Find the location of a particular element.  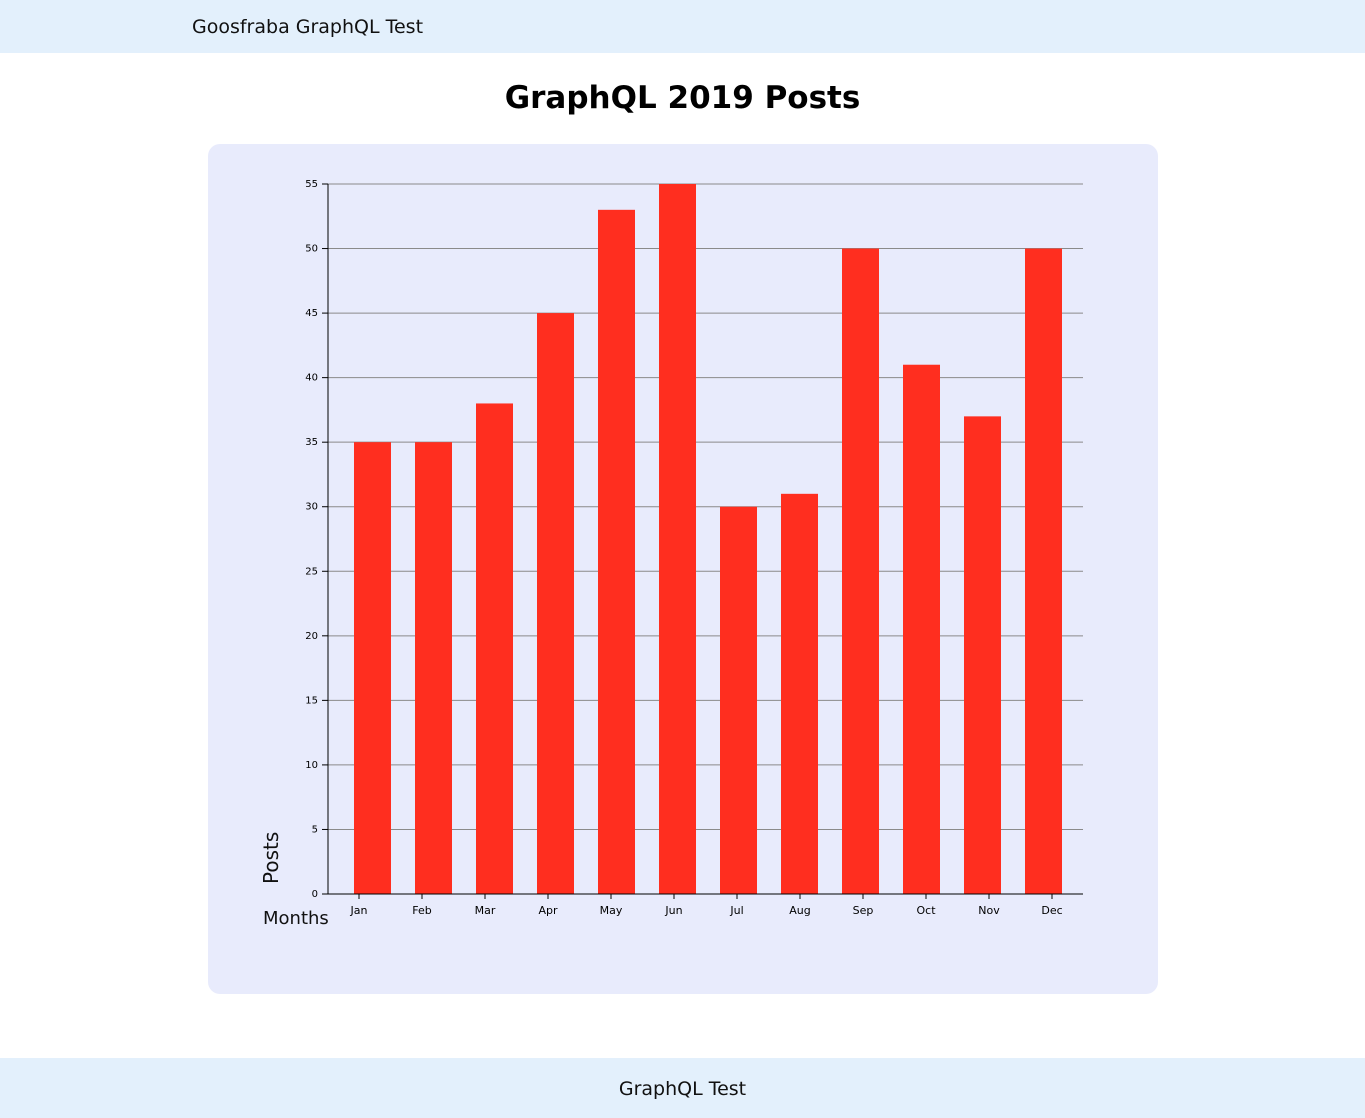

bar-nov is located at coordinates (982, 655).